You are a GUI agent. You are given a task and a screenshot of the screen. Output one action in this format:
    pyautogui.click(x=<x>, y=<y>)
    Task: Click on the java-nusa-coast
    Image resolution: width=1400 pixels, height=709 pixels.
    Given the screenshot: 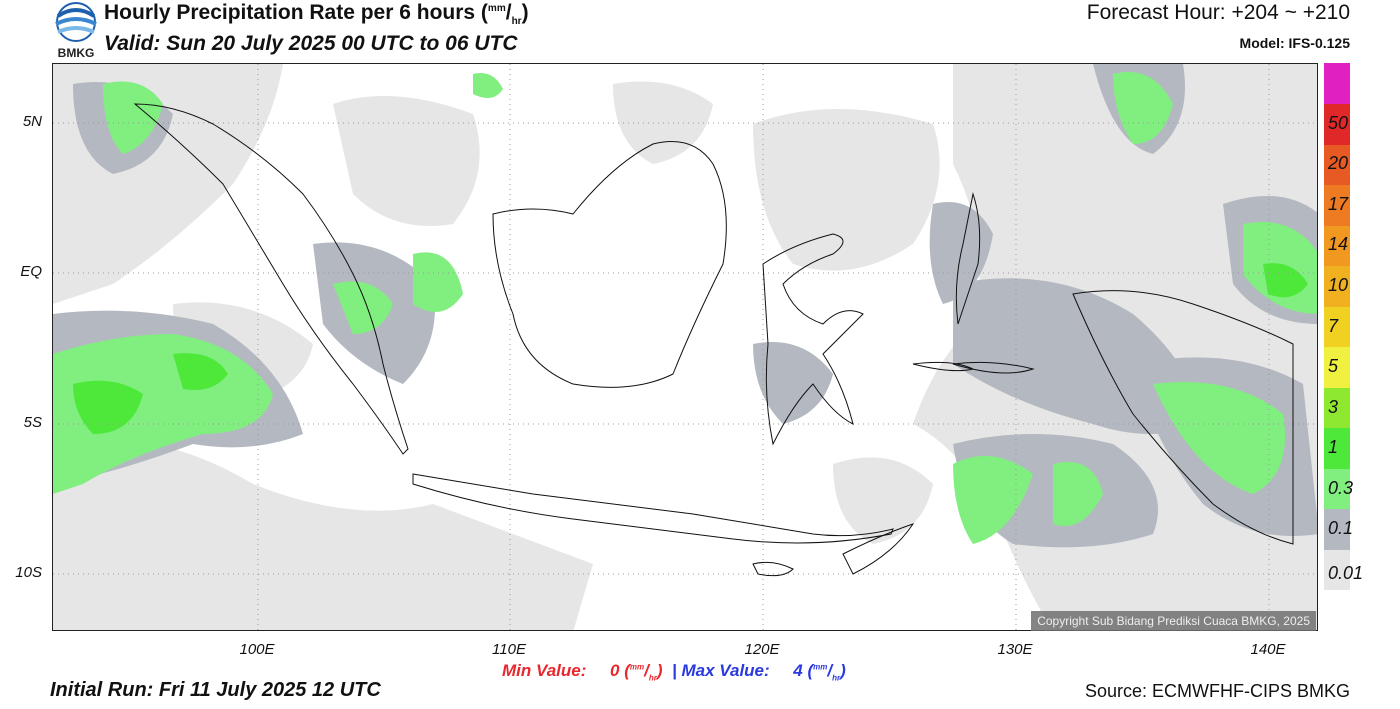 What is the action you would take?
    pyautogui.click(x=653, y=508)
    